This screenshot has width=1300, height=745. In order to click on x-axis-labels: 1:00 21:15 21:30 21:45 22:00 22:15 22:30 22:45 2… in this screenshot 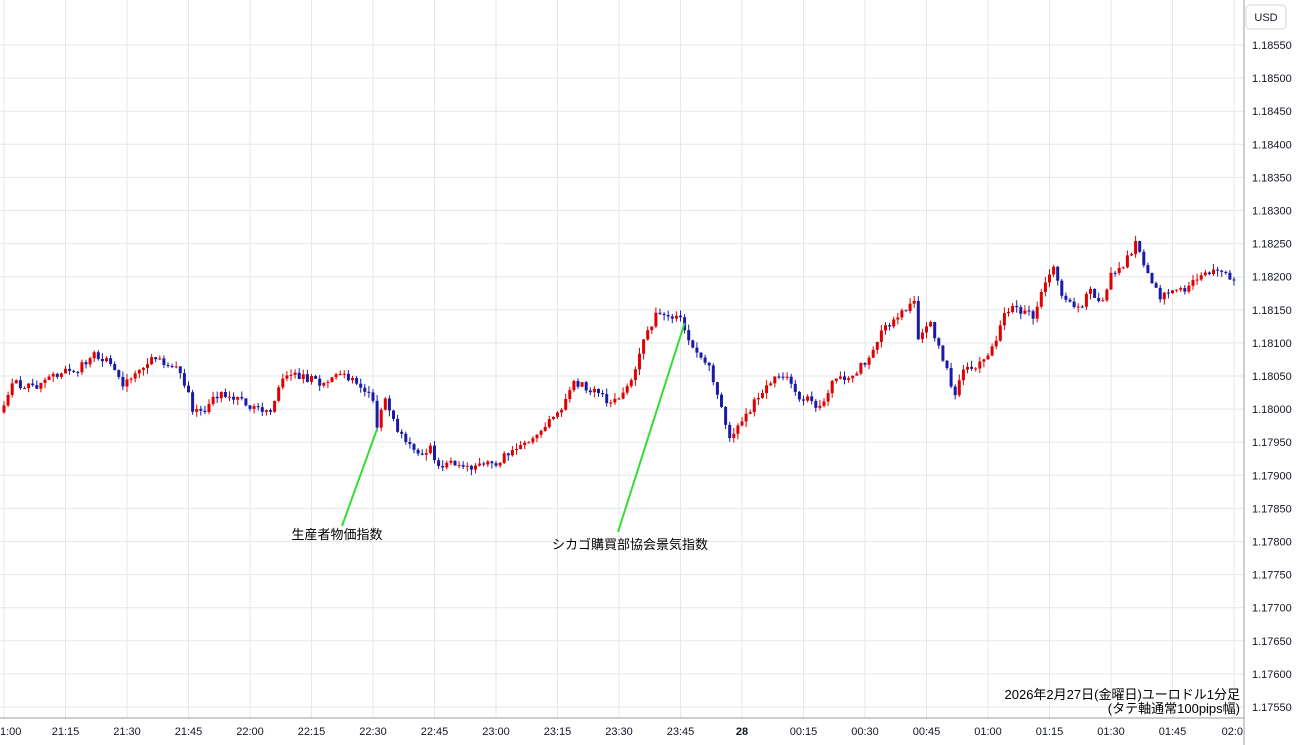, I will do `click(621, 732)`.